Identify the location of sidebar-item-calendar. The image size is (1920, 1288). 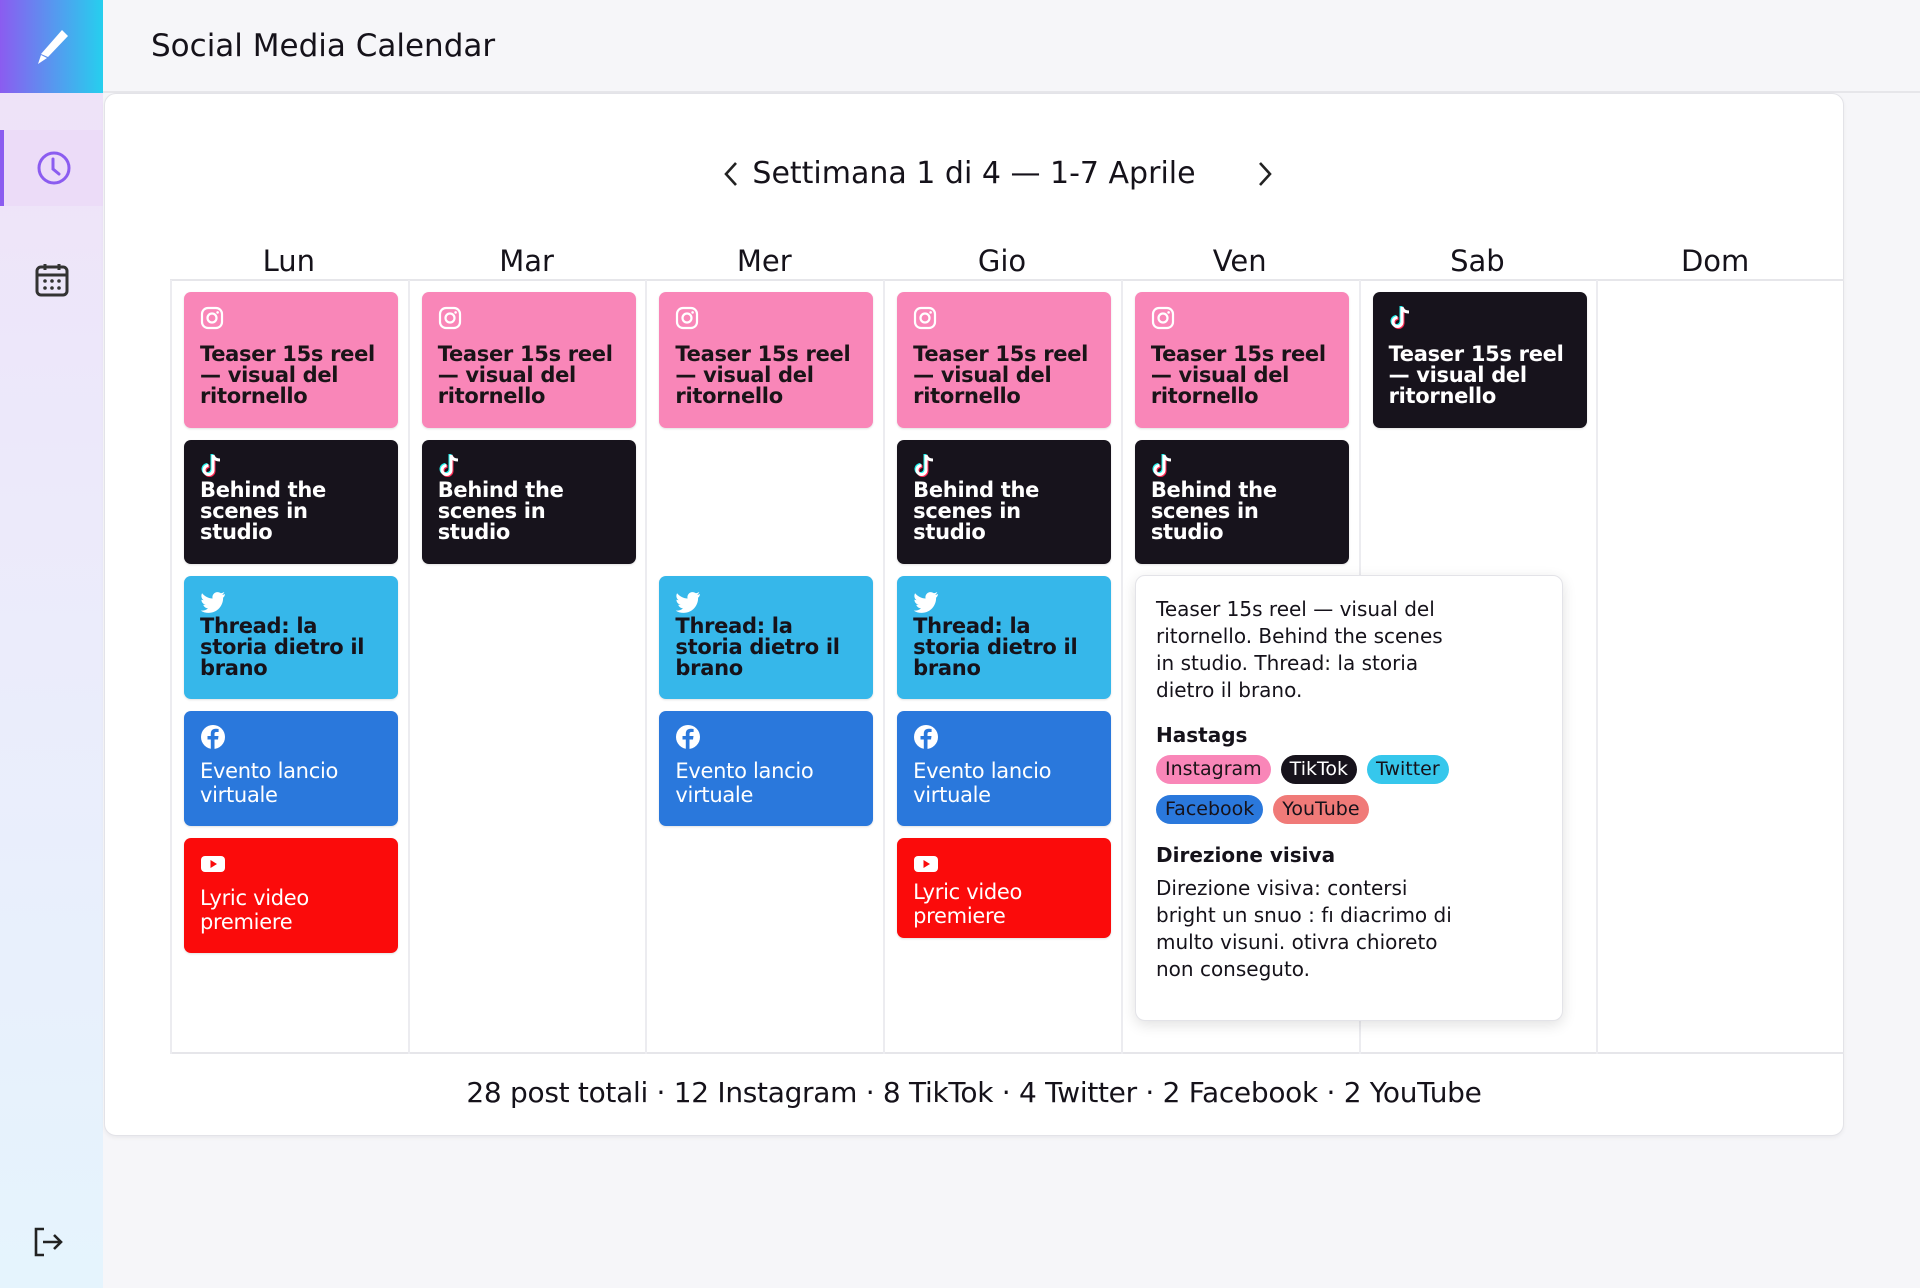
(51, 280).